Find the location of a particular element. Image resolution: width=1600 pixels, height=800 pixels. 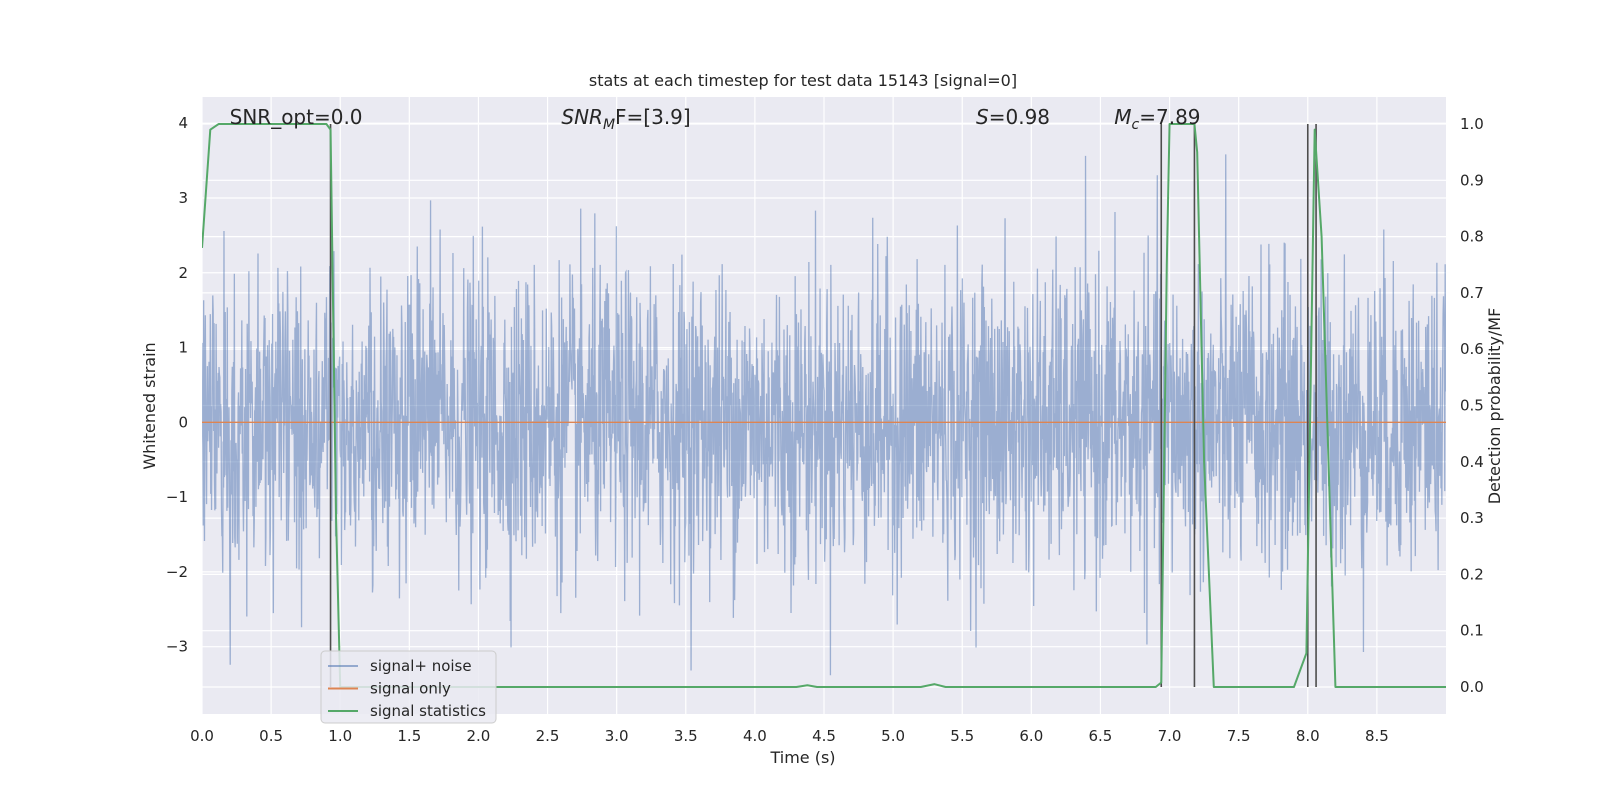

x-tick-label: 1.0 is located at coordinates (340, 736).